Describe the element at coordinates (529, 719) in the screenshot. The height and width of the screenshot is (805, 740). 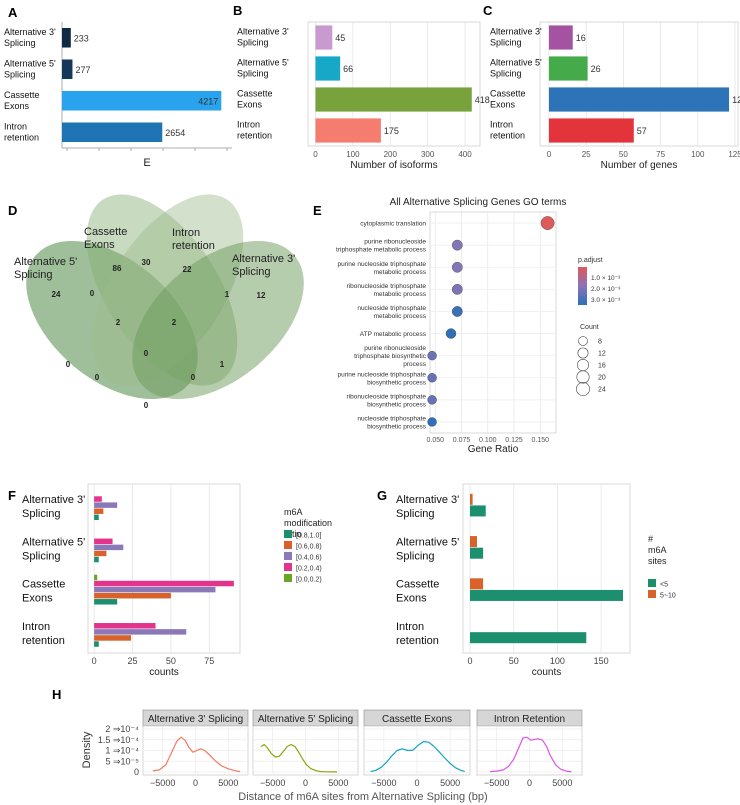
I see `facet-title: Intron Retention` at that location.